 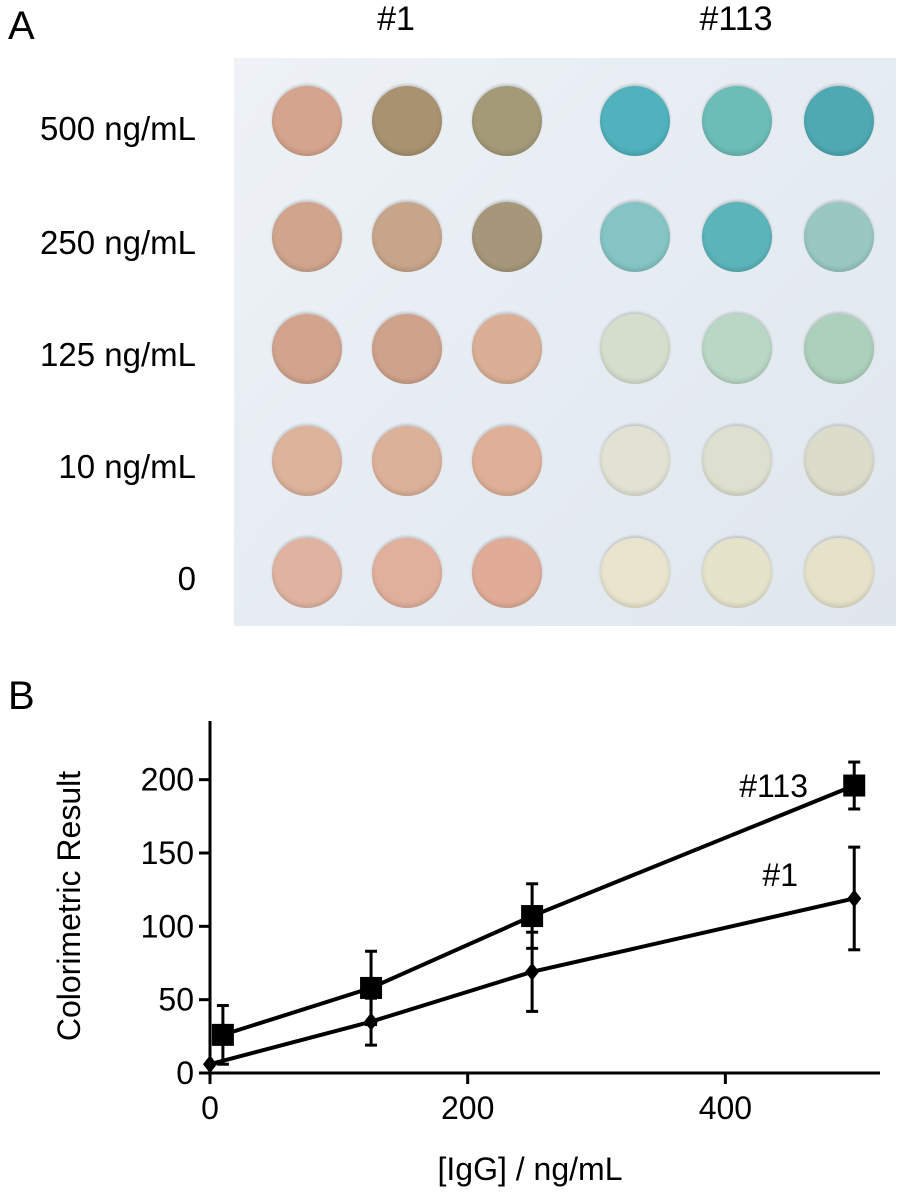 I want to click on well-r4-c4, so click(x=635, y=461).